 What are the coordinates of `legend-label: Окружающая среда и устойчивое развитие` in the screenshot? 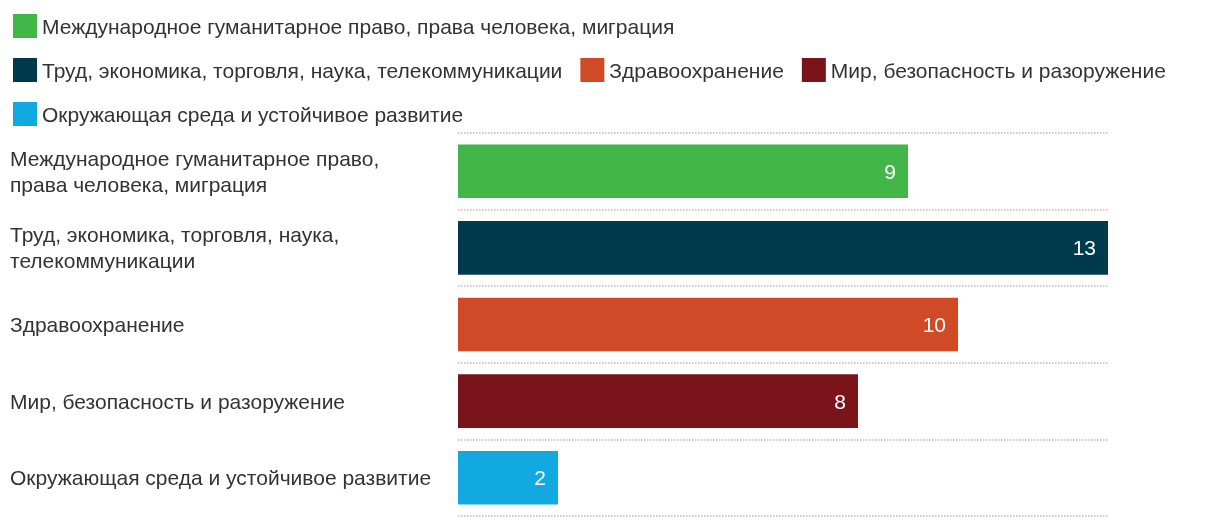 It's located at (253, 114).